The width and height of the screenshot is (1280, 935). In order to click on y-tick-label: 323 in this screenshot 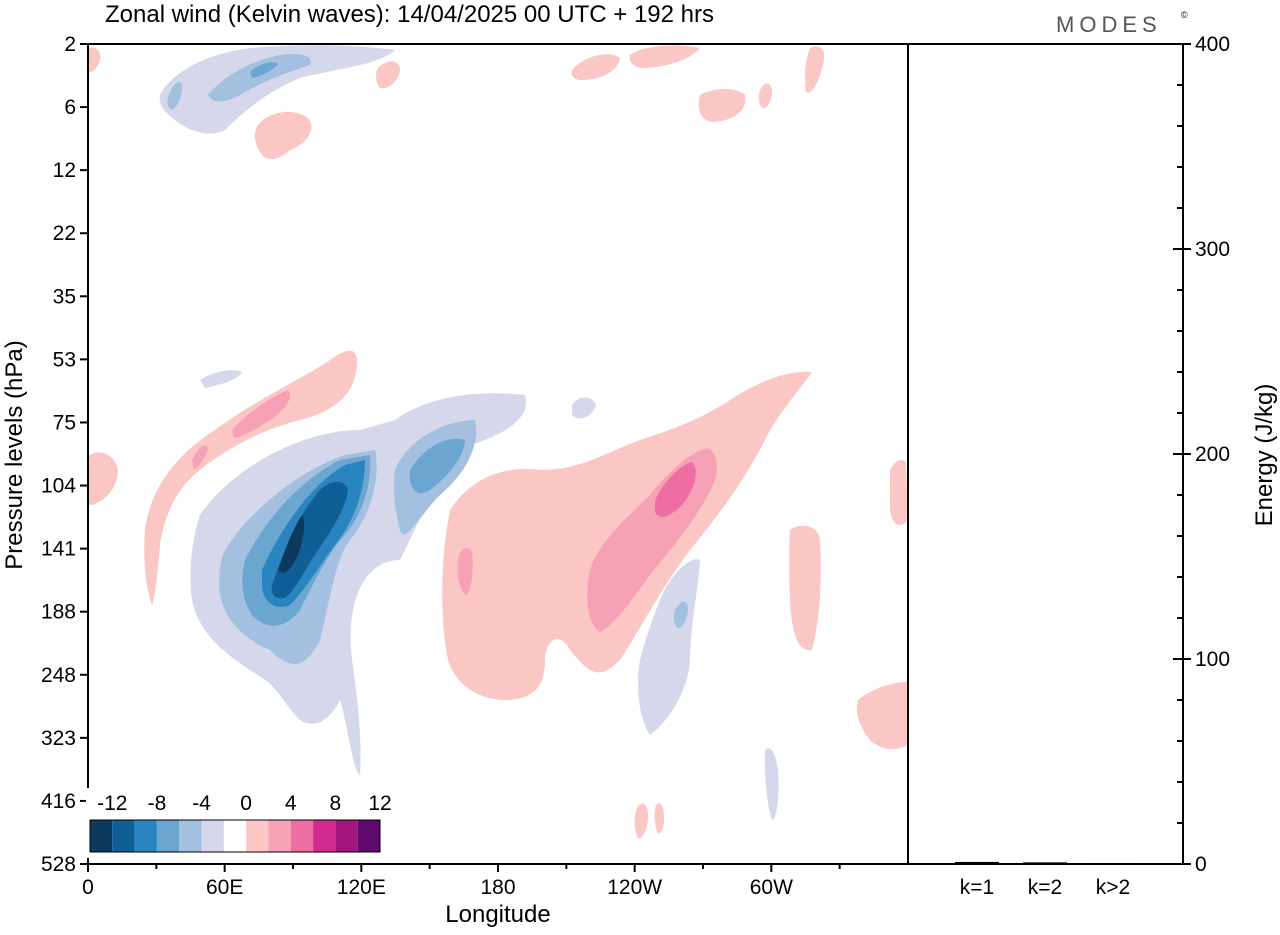, I will do `click(58, 738)`.